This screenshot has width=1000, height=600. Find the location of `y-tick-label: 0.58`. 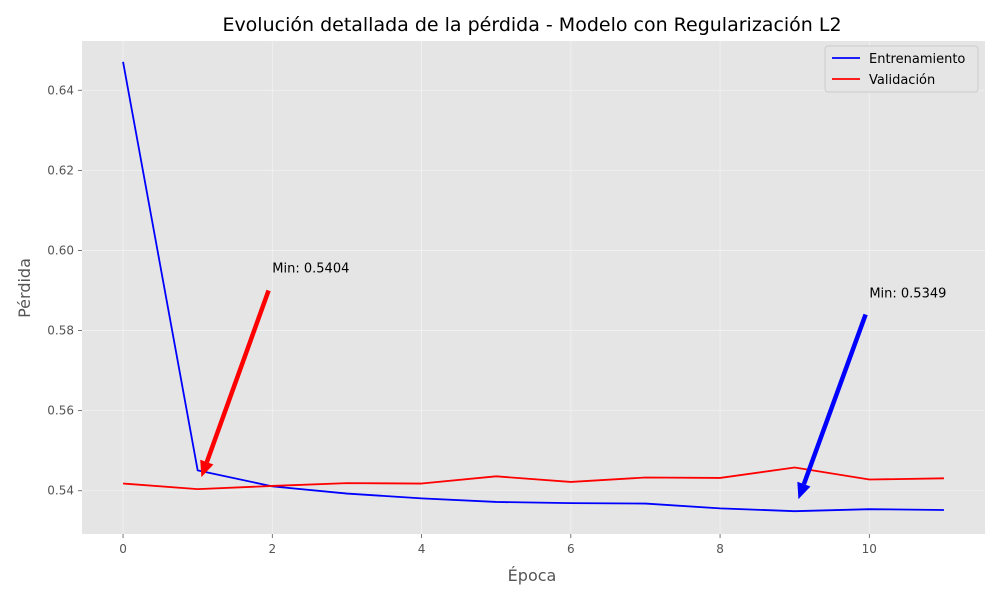

y-tick-label: 0.58 is located at coordinates (60, 331).